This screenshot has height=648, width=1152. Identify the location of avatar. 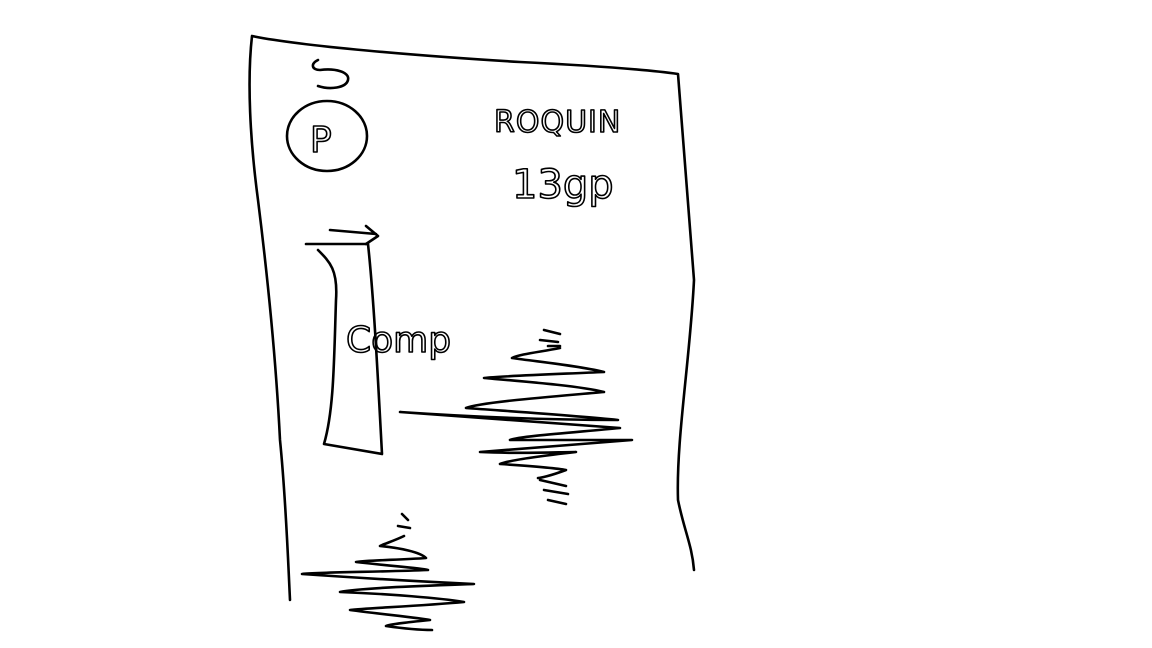
(327, 136).